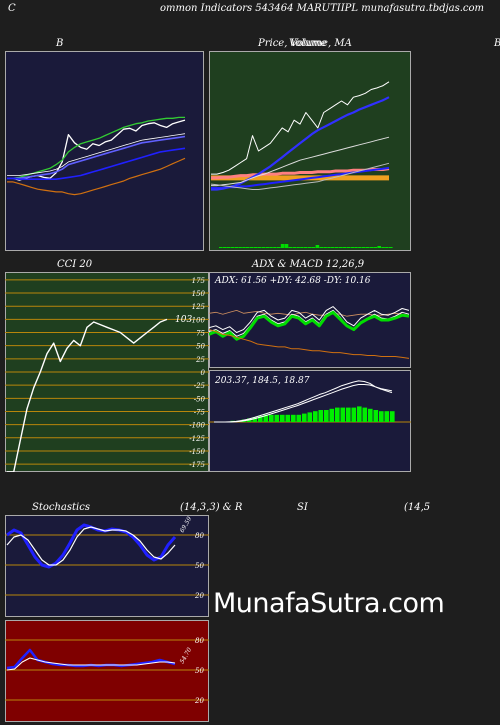 This screenshot has height=725, width=500. What do you see at coordinates (300, 161) in the screenshot?
I see `ma-line-white` at bounding box center [300, 161].